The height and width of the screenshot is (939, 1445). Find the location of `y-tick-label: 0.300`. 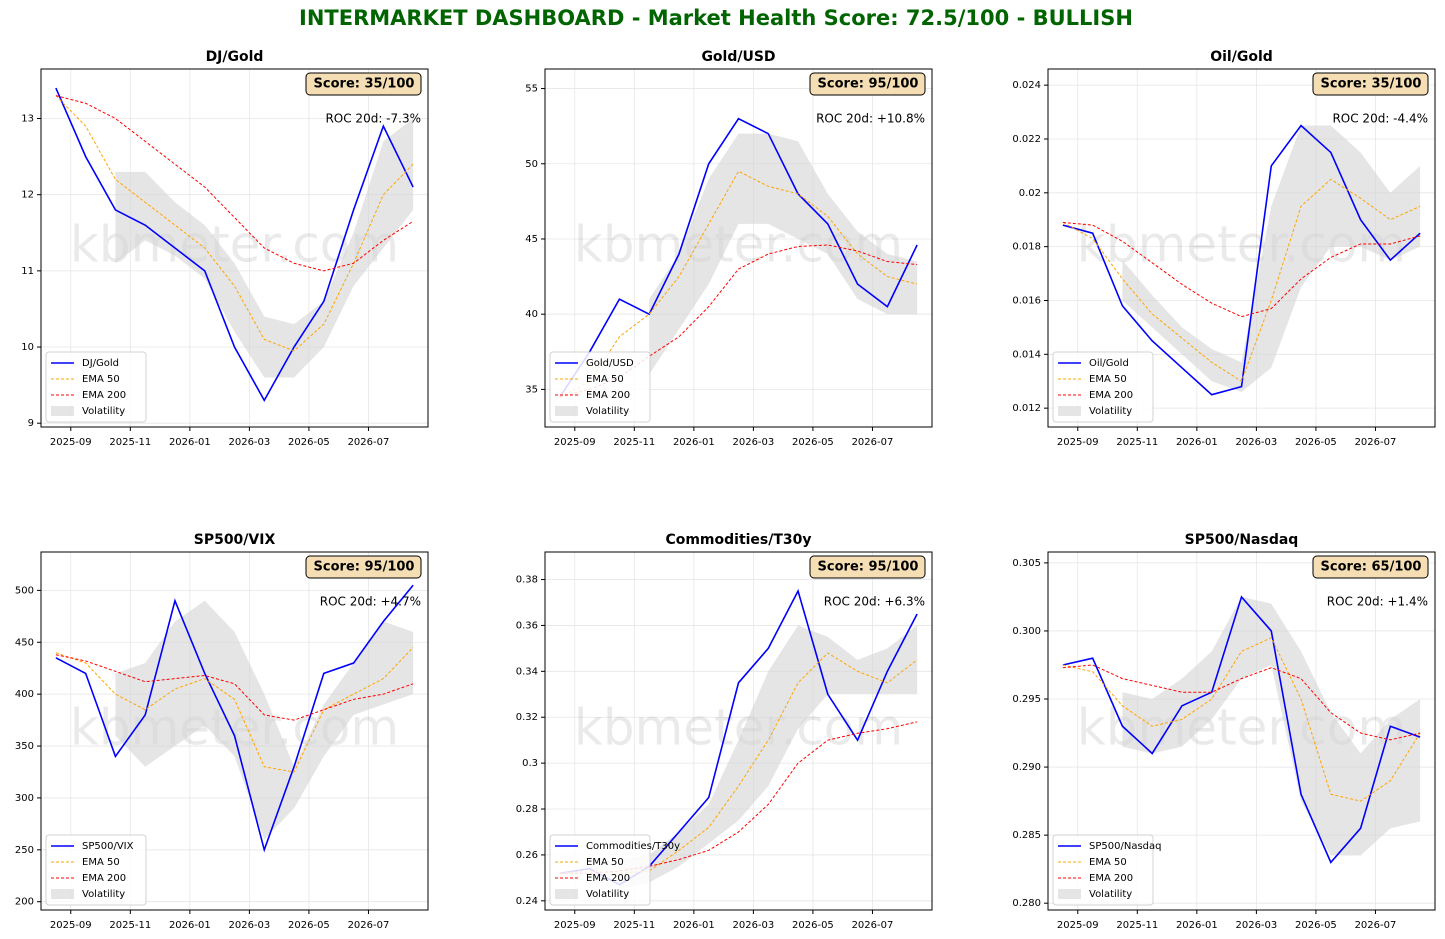

y-tick-label: 0.300 is located at coordinates (1026, 631).